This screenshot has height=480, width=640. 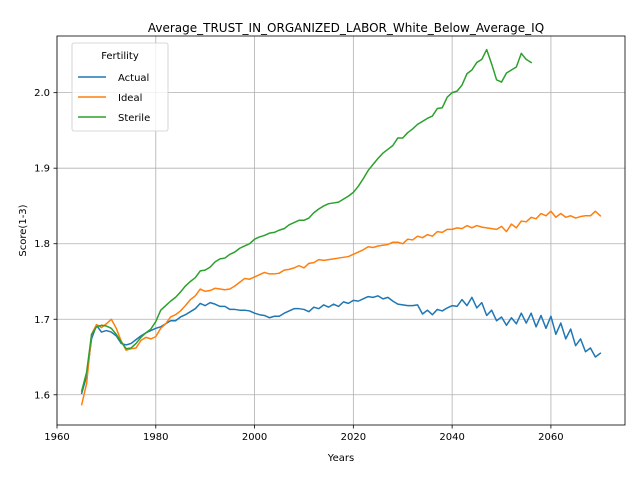 I want to click on legend-label-sterile: Sterile, so click(x=134, y=118).